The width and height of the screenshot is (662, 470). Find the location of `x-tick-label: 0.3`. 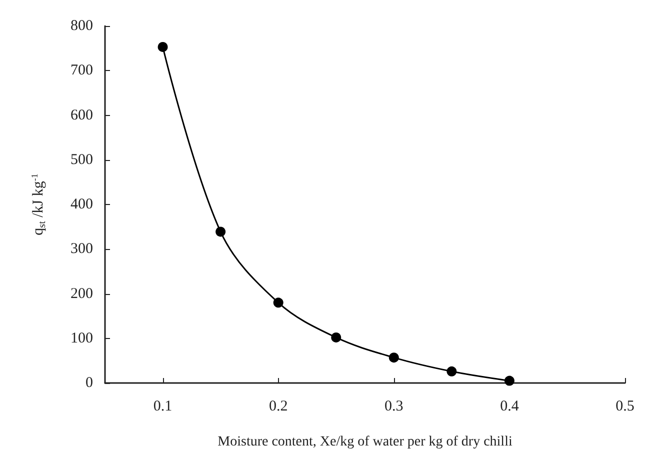

x-tick-label: 0.3 is located at coordinates (394, 406).